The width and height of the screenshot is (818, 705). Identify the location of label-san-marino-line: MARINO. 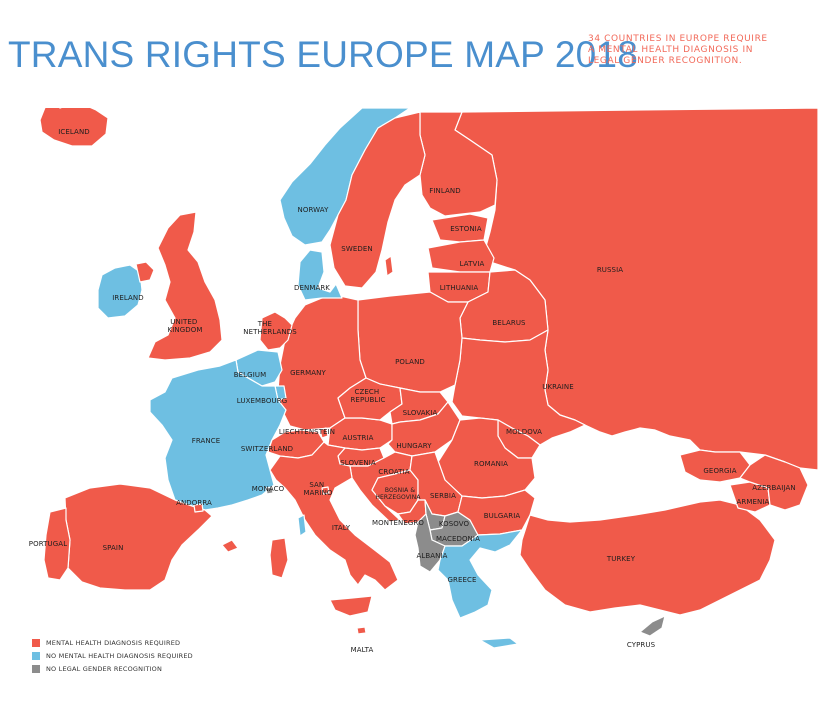
(317, 493).